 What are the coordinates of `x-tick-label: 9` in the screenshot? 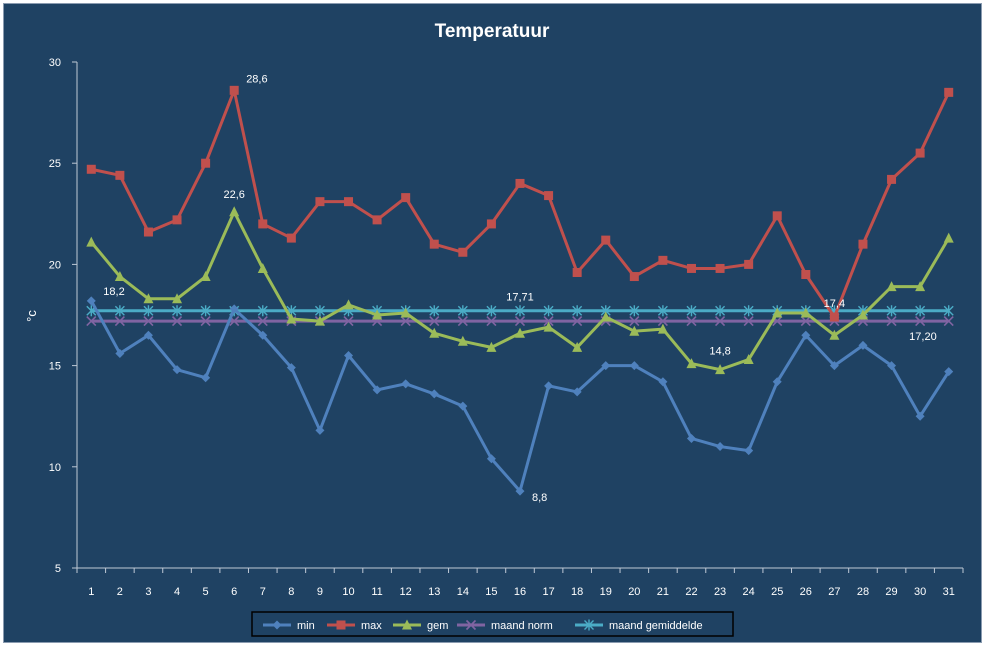 It's located at (320, 592).